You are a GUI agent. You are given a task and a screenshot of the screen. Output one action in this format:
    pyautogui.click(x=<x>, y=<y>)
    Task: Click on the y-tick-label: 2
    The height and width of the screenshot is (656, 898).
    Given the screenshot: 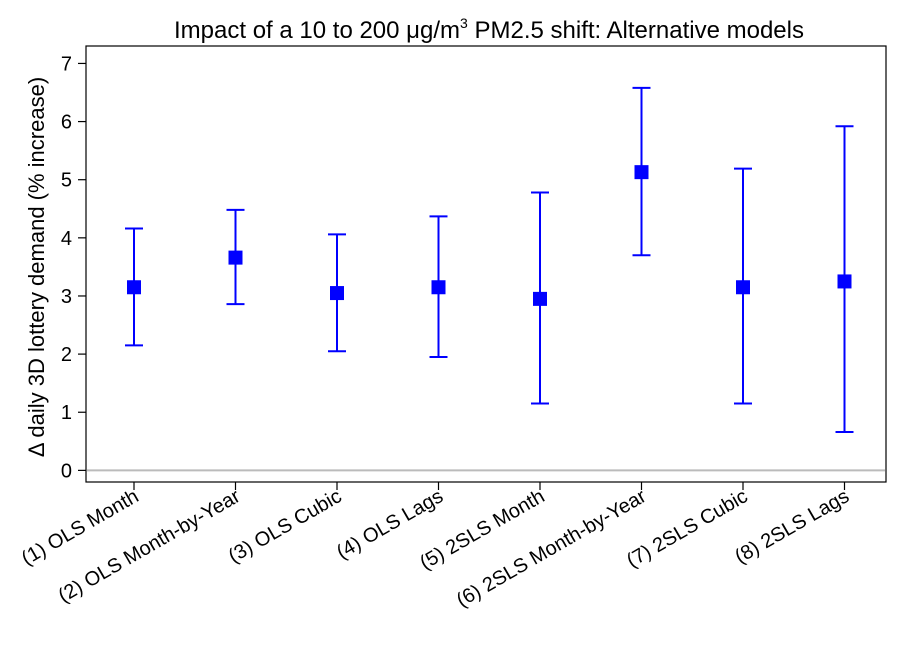 What is the action you would take?
    pyautogui.click(x=66, y=355)
    